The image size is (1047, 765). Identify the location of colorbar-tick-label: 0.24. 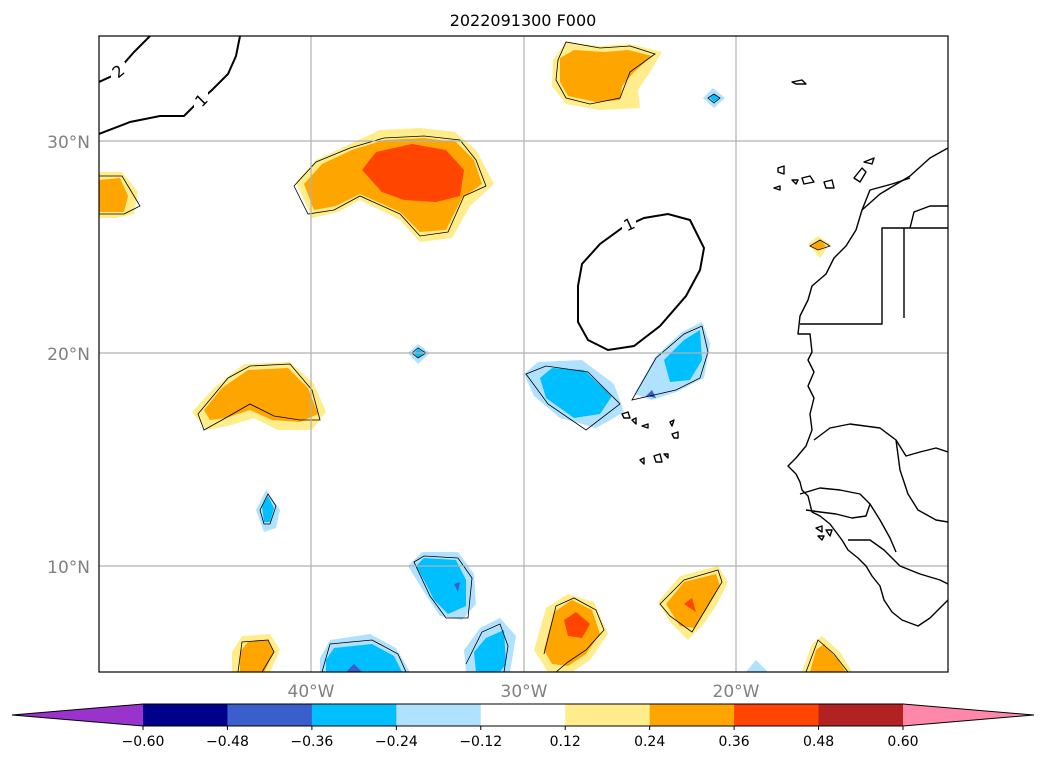
(649, 742).